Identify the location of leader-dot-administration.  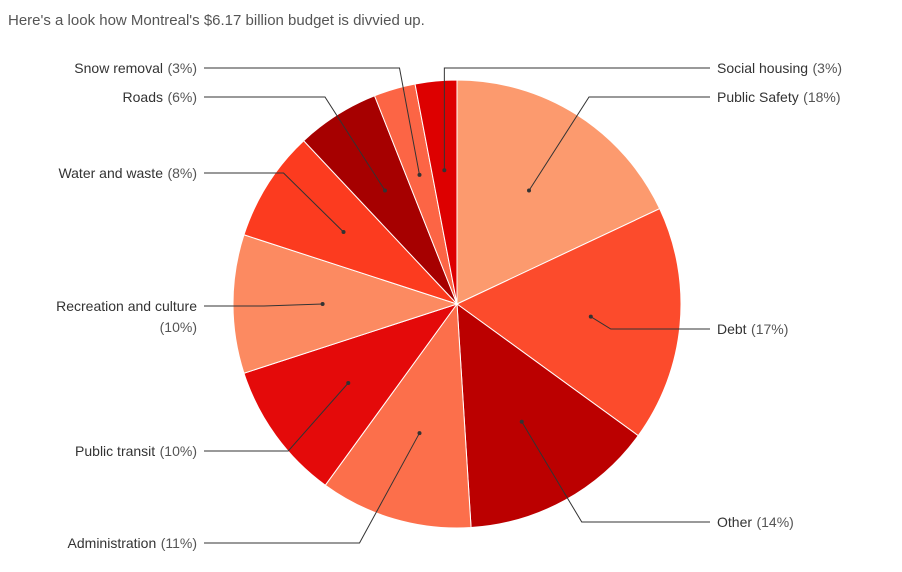
(419, 433).